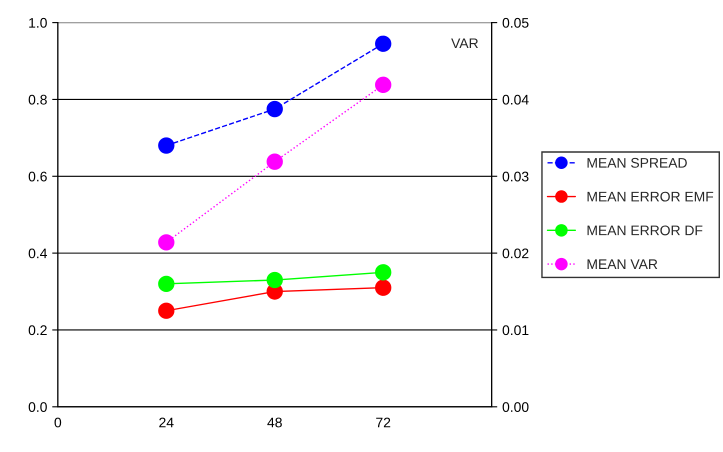 Image resolution: width=723 pixels, height=452 pixels. I want to click on legend-label: MEAN ERROR EMF, so click(651, 197).